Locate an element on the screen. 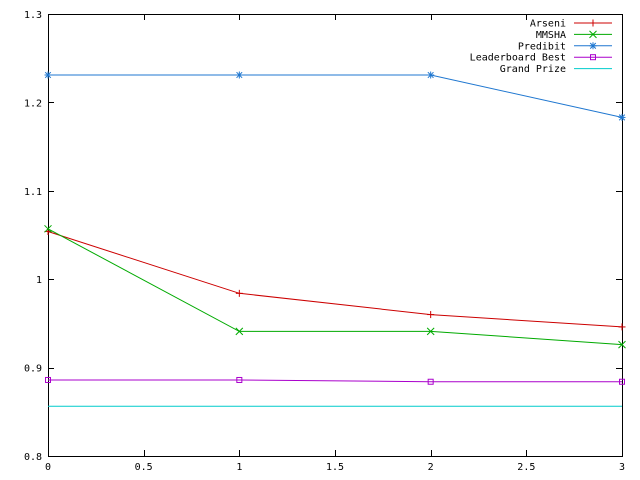 The width and height of the screenshot is (640, 480). y-tick-label: 0.8 is located at coordinates (33, 457).